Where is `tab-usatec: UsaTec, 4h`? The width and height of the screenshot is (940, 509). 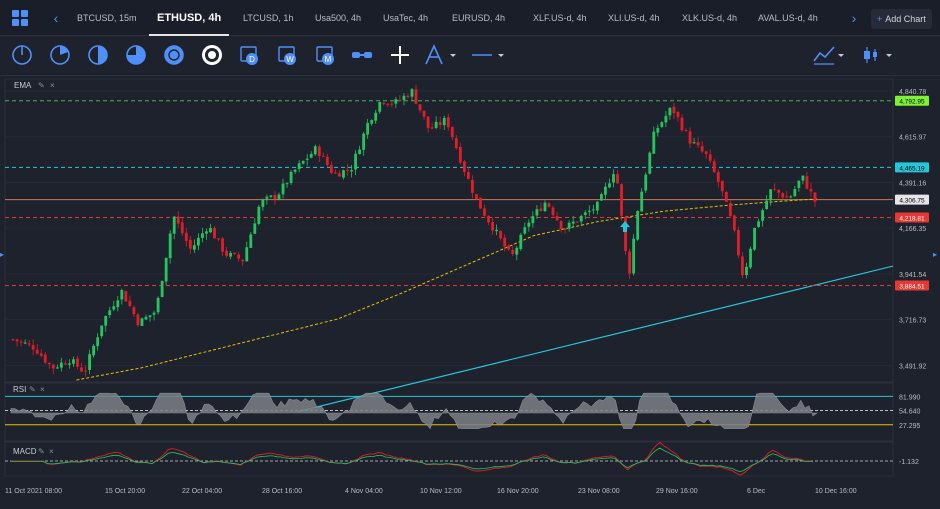 tab-usatec: UsaTec, 4h is located at coordinates (406, 18).